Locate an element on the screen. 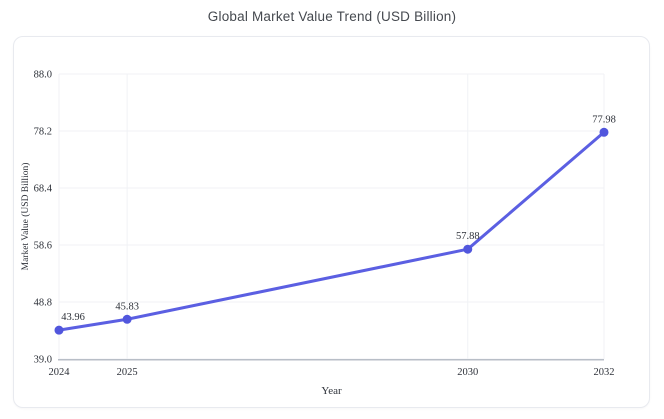 This screenshot has width=664, height=419. data-point-label: 45.83 is located at coordinates (127, 306).